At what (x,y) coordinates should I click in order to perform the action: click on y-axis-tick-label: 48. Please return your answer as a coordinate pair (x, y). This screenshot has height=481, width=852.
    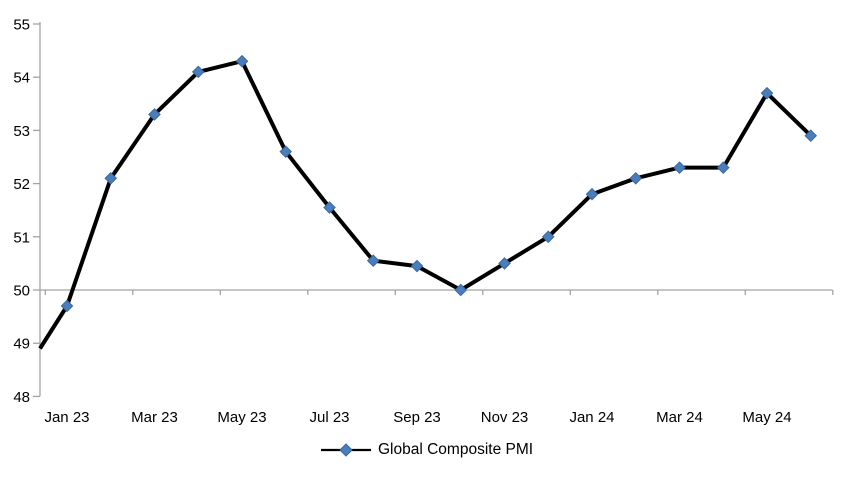
    Looking at the image, I should click on (21, 397).